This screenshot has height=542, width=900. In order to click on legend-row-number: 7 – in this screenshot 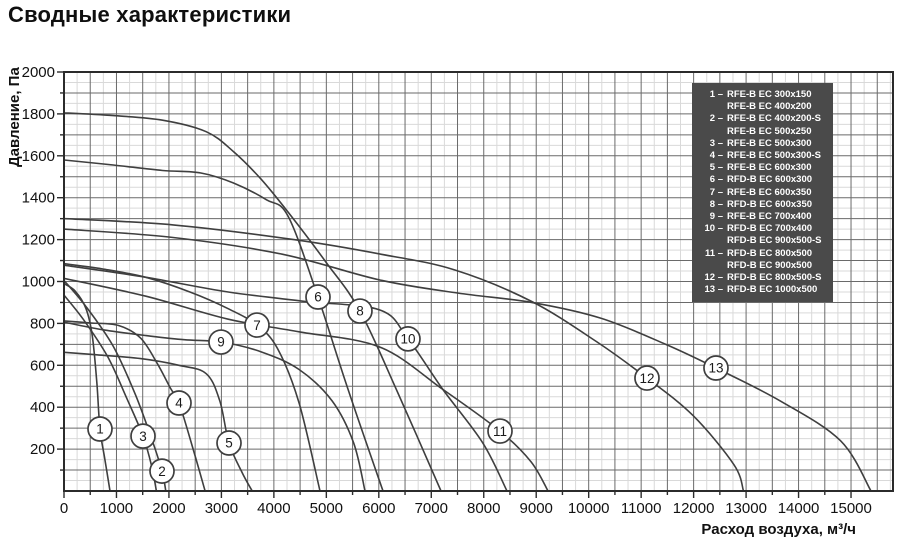, I will do `click(716, 192)`.